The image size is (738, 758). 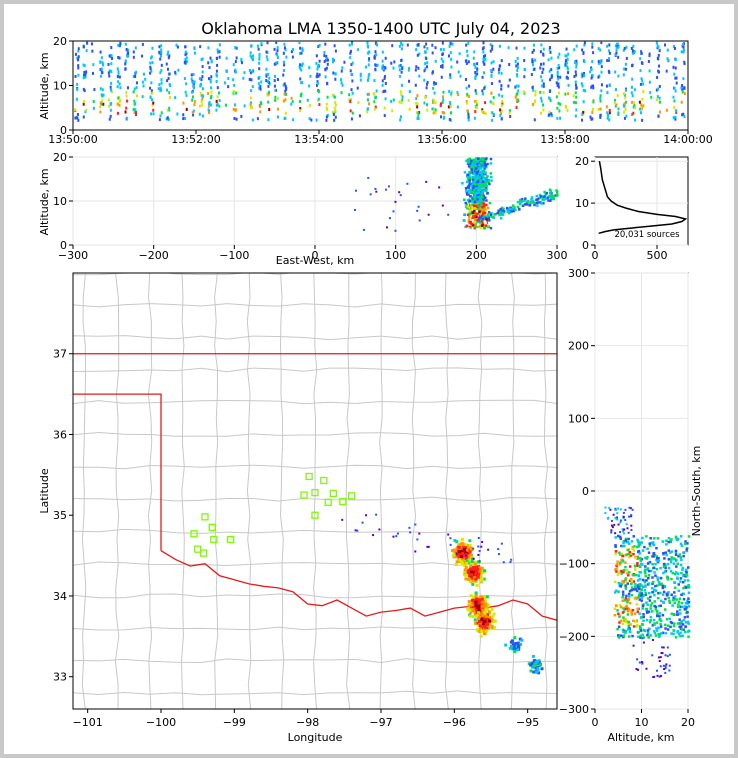 What do you see at coordinates (214, 539) in the screenshot?
I see `lma-station-marker` at bounding box center [214, 539].